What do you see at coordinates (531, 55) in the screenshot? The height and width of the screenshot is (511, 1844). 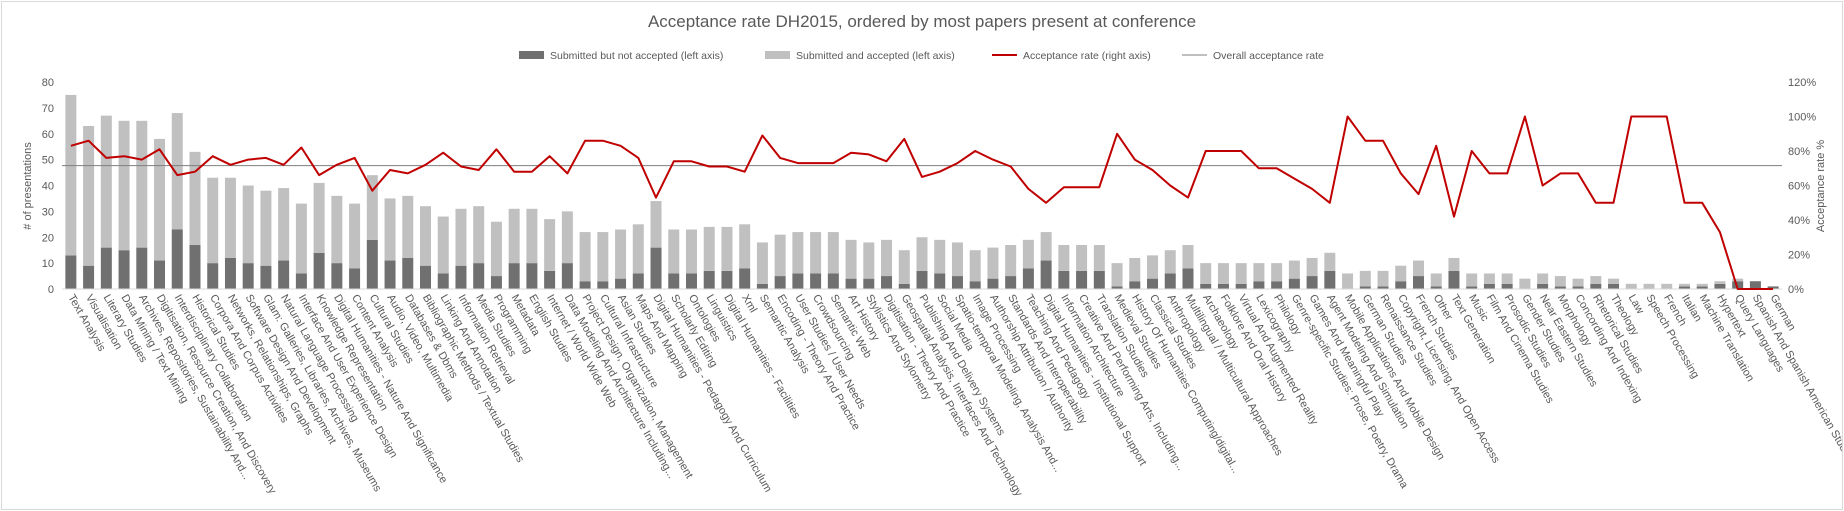 I see `legend-swatch-not-accepted` at bounding box center [531, 55].